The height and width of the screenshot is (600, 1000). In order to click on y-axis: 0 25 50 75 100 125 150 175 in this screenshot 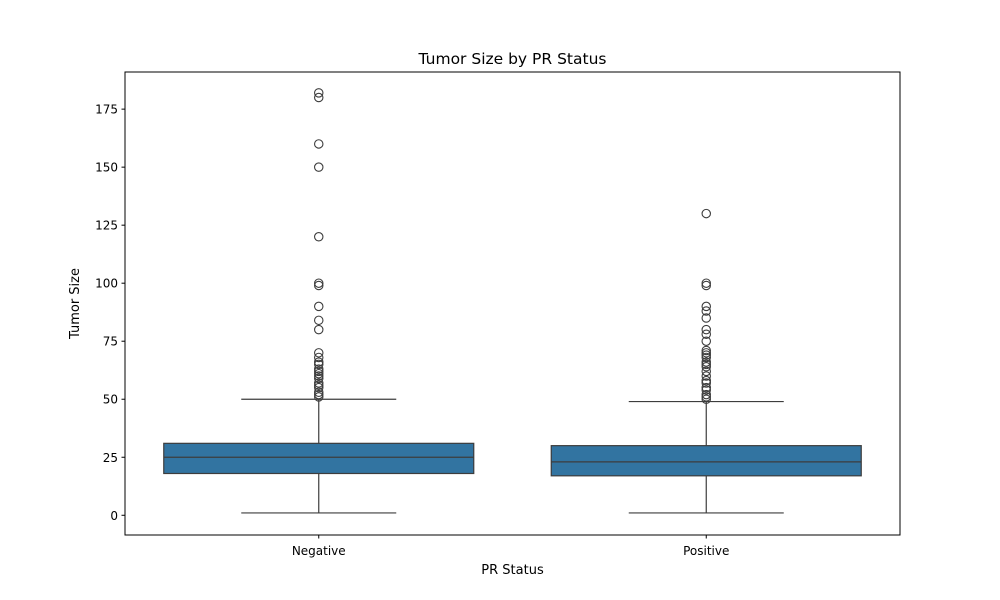, I will do `click(110, 313)`.